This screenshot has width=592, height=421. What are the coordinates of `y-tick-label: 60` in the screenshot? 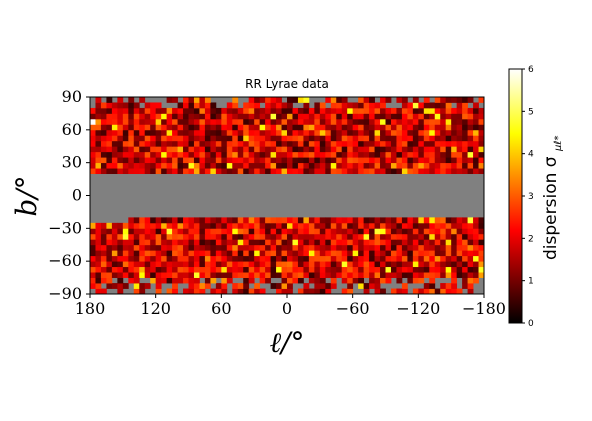 It's located at (72, 129).